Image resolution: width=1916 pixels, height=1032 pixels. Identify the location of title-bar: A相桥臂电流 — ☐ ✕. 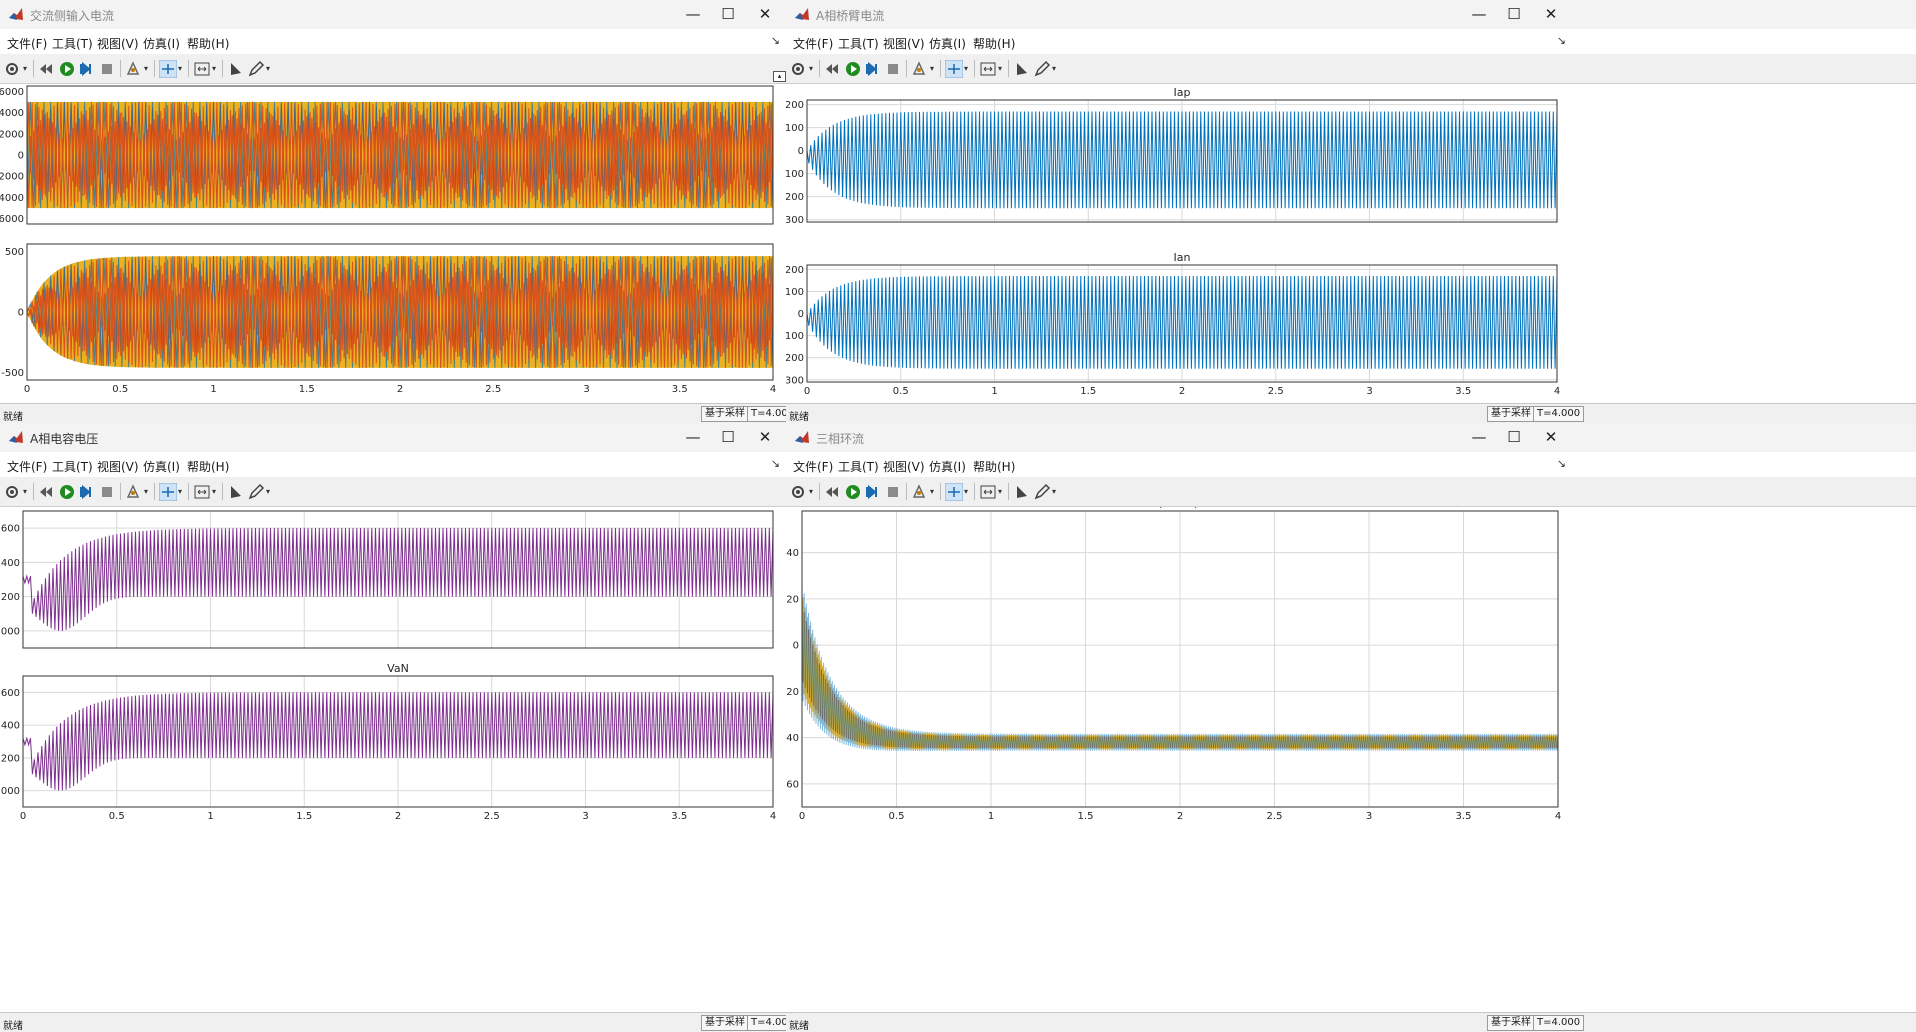
(1351, 14).